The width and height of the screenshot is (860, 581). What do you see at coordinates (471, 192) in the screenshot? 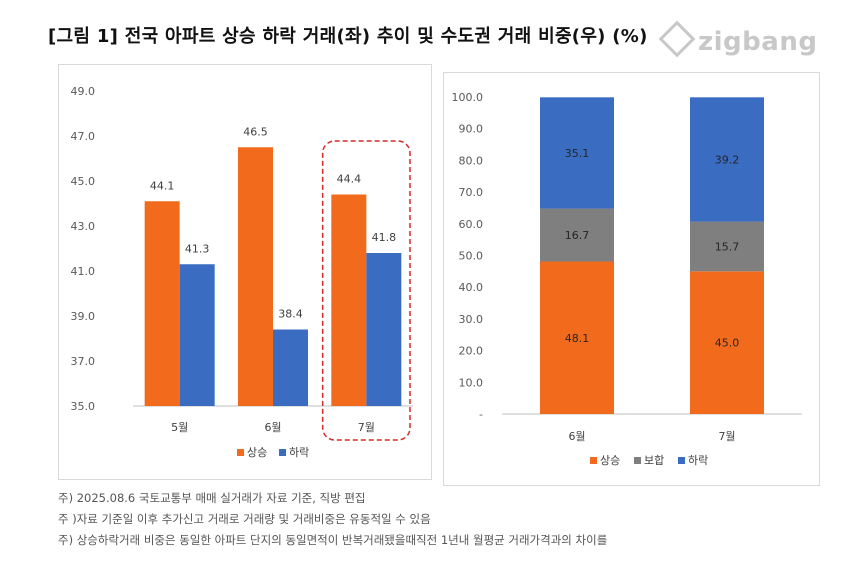
I see `y-tick-label: 70.0` at bounding box center [471, 192].